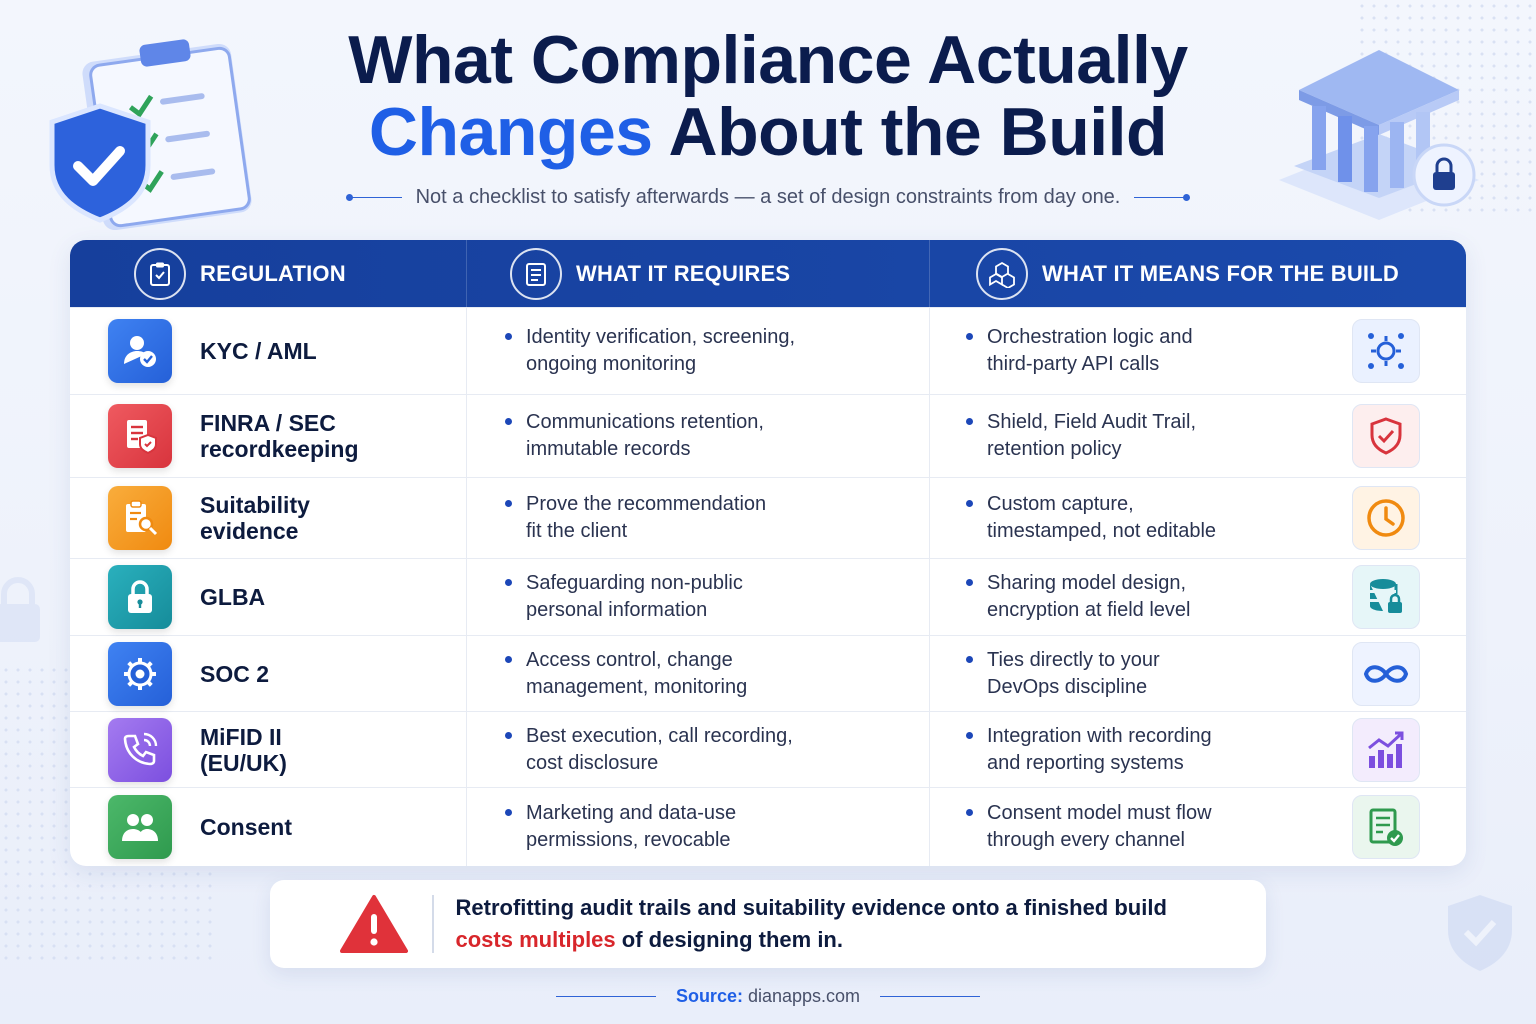  Describe the element at coordinates (605, 996) in the screenshot. I see `source-divider-left` at that location.